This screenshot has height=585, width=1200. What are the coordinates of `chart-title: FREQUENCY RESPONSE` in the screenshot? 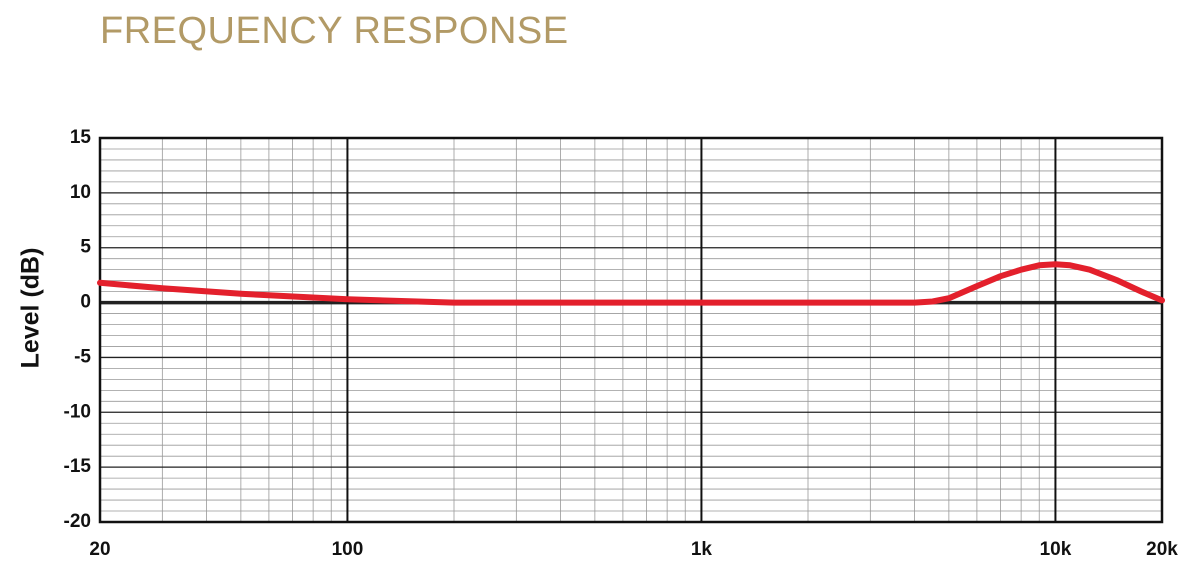 It's located at (334, 31).